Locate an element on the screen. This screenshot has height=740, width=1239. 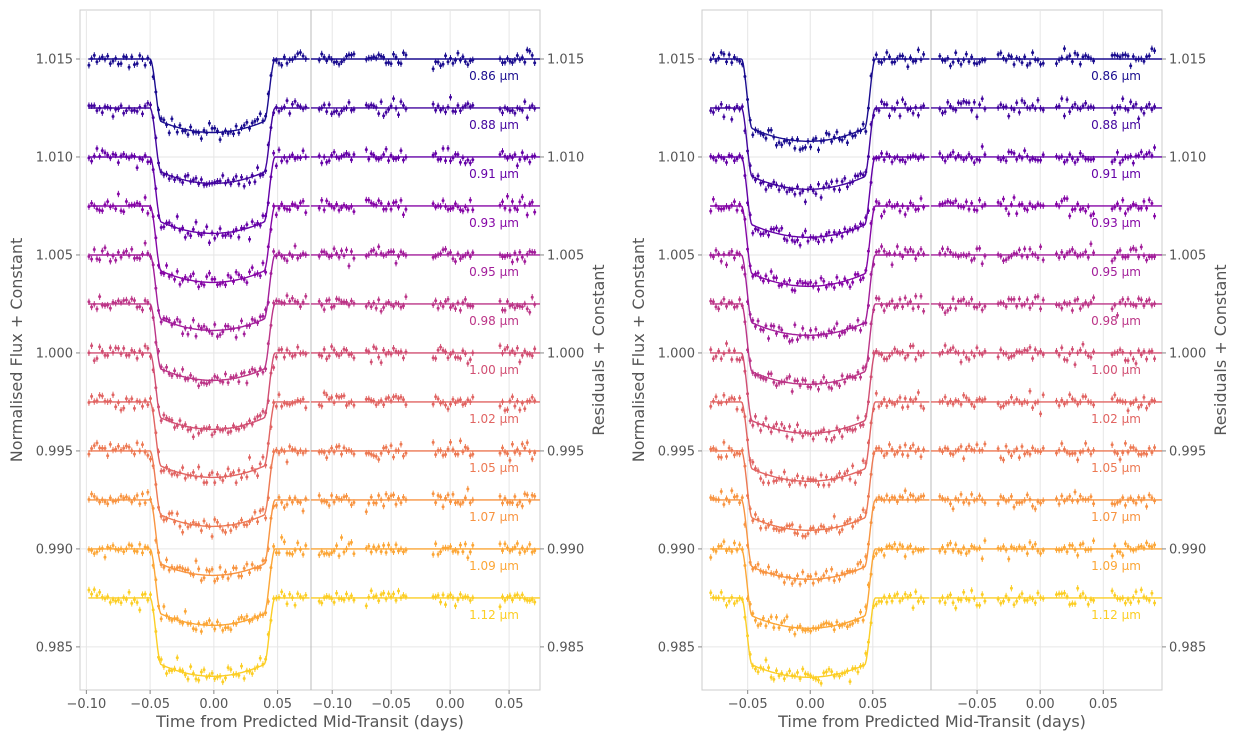
wavelength-label: 0.98 μm is located at coordinates (494, 321).